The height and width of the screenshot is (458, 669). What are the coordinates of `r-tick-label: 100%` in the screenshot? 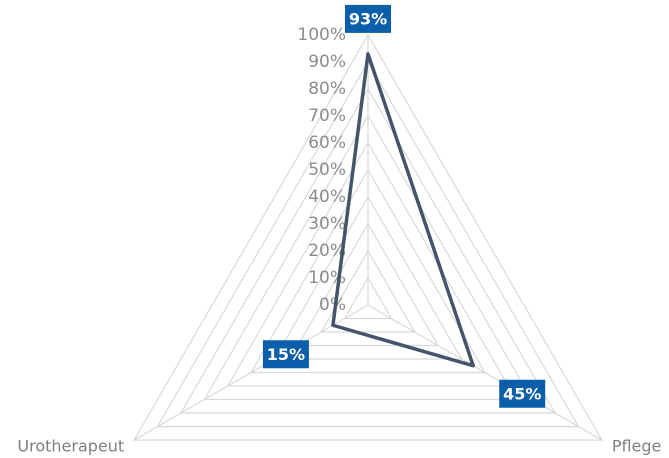 It's located at (321, 35).